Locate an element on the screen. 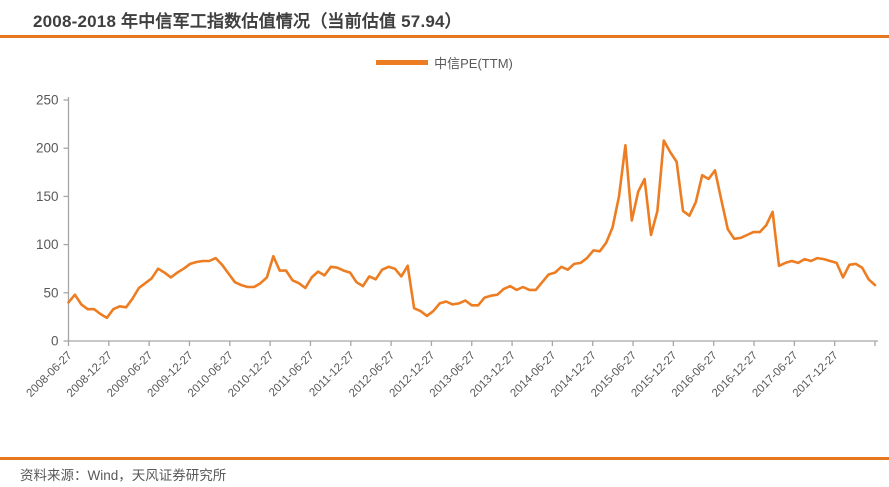  page-title: 2008-2018 年中信军工指数估值情况（当前估值 57.94） is located at coordinates (247, 21).